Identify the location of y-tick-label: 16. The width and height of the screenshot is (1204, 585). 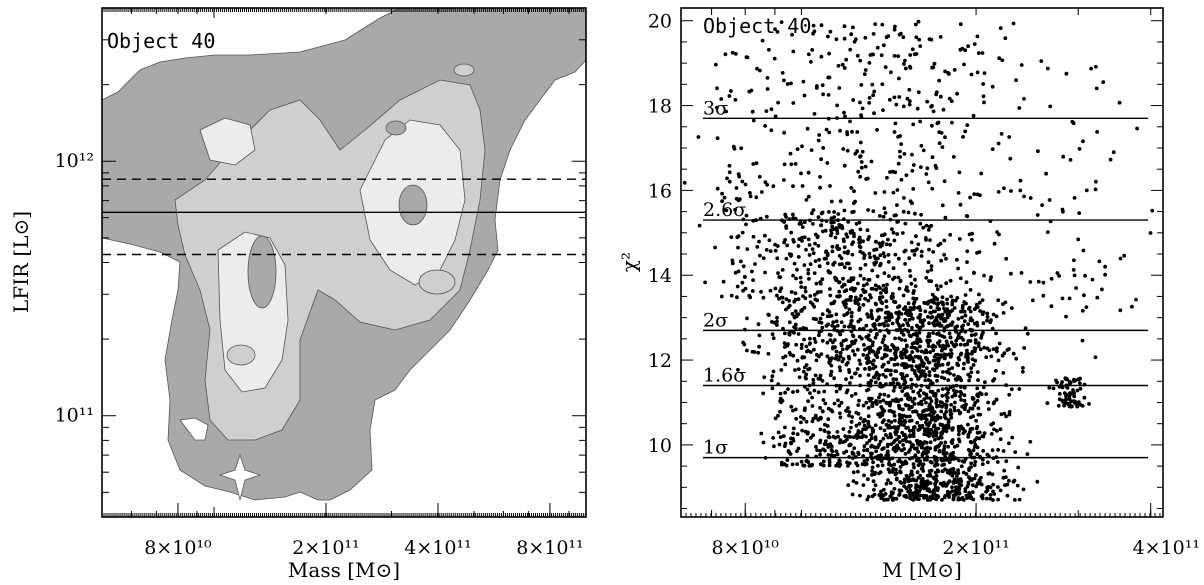
(660, 191).